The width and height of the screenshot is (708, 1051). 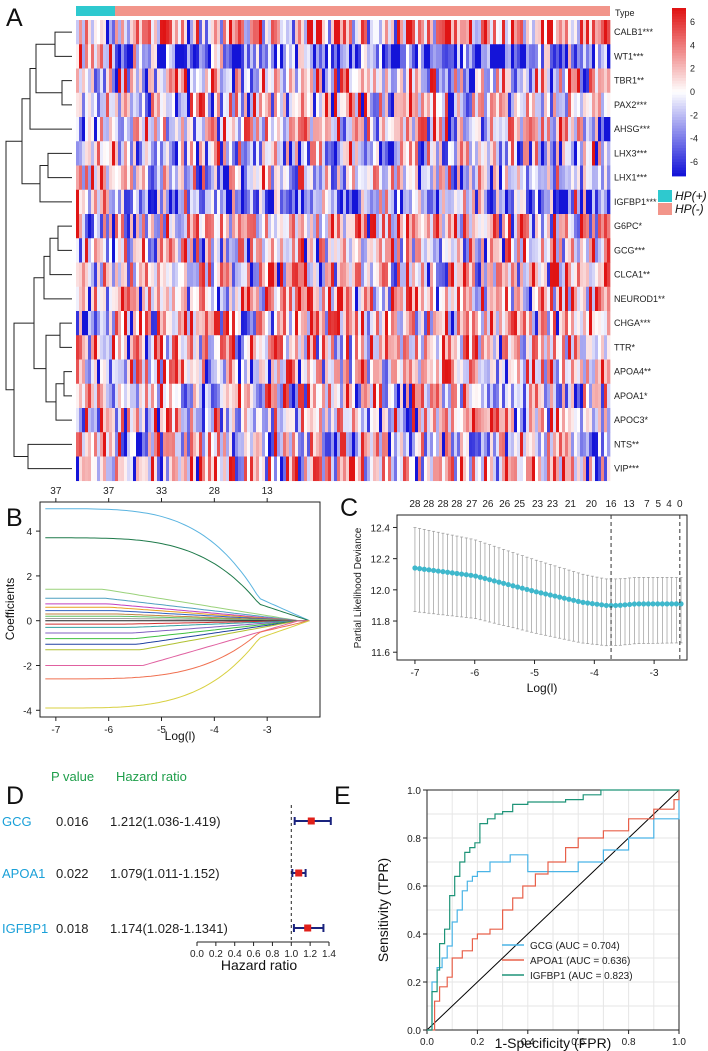 What do you see at coordinates (669, 504) in the screenshot?
I see `cv-top-tick-label: 4` at bounding box center [669, 504].